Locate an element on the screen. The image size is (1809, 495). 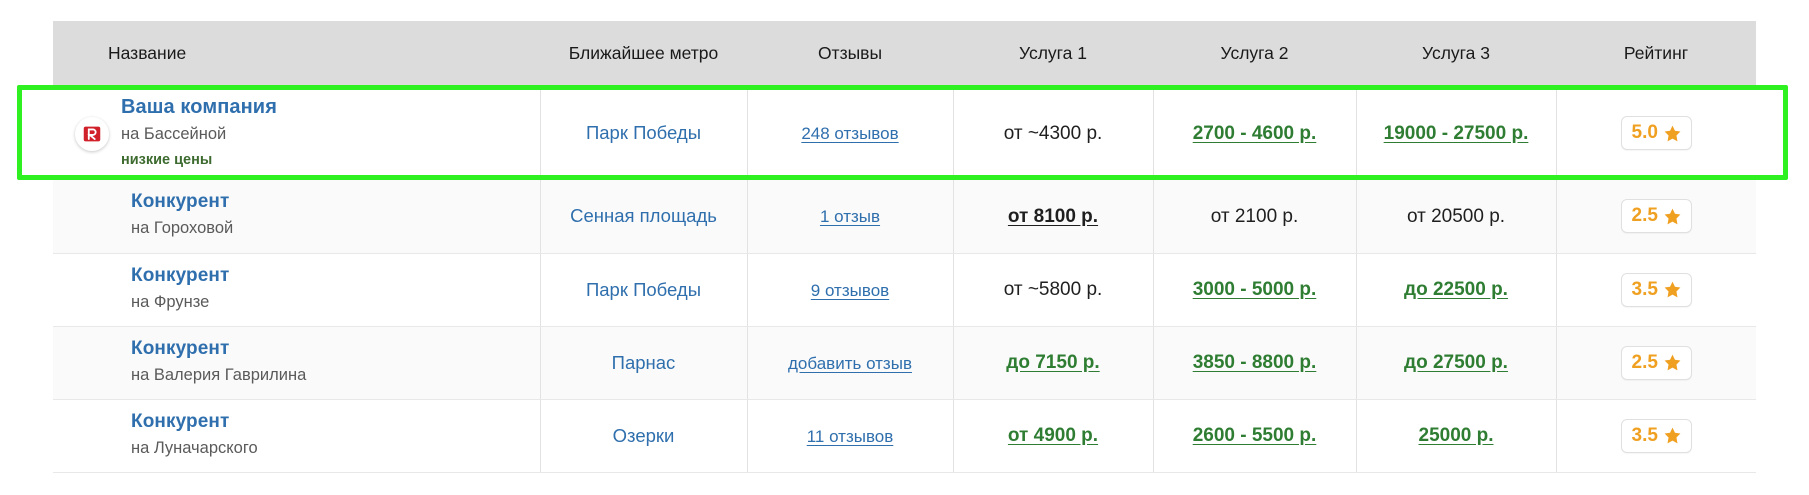
price-service3: 25000 р. is located at coordinates (1456, 435).